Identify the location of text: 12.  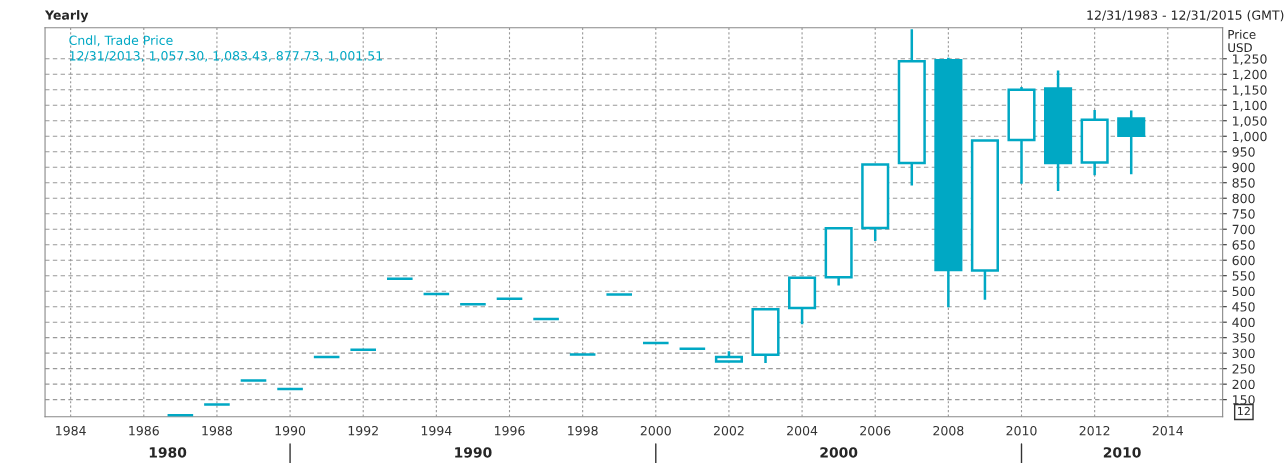
(1244, 411).